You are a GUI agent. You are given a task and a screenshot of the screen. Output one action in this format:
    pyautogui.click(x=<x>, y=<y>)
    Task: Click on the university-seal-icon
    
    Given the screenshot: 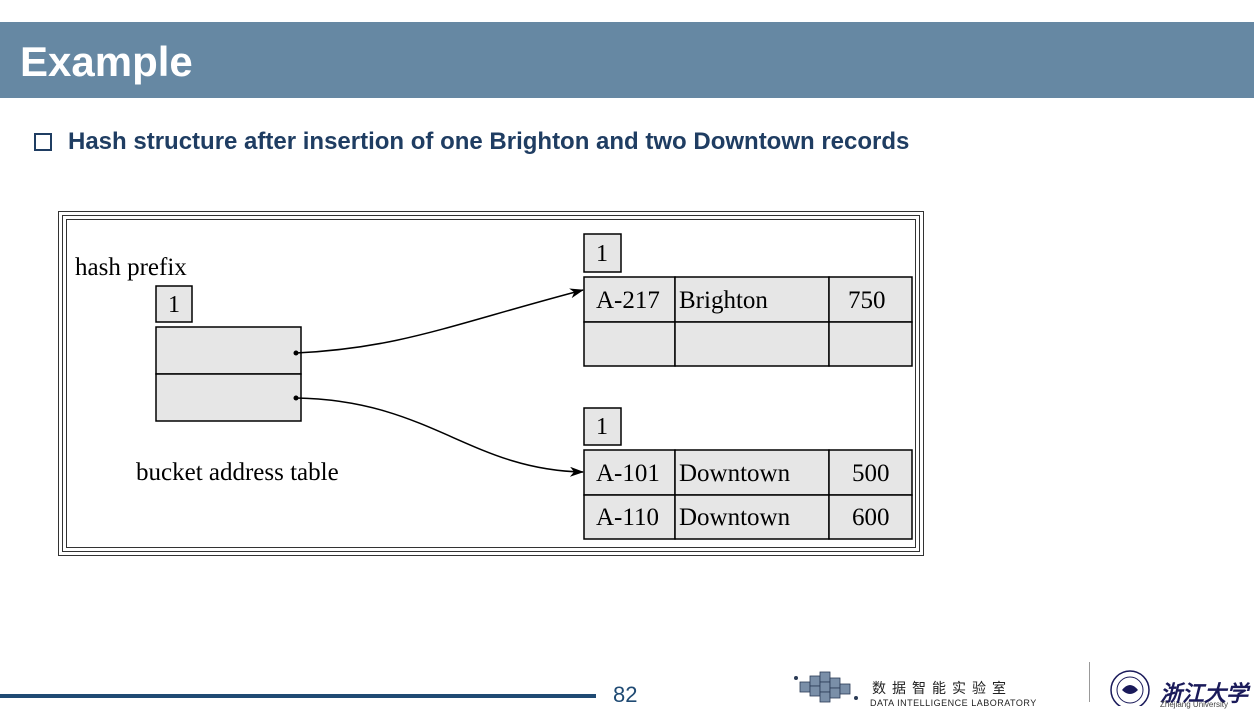 What is the action you would take?
    pyautogui.click(x=1130, y=688)
    